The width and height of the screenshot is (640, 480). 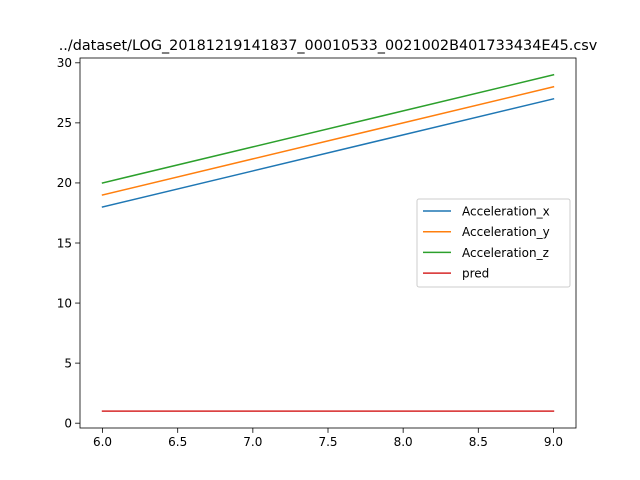 I want to click on x-tick-label: 8.0, so click(x=403, y=442).